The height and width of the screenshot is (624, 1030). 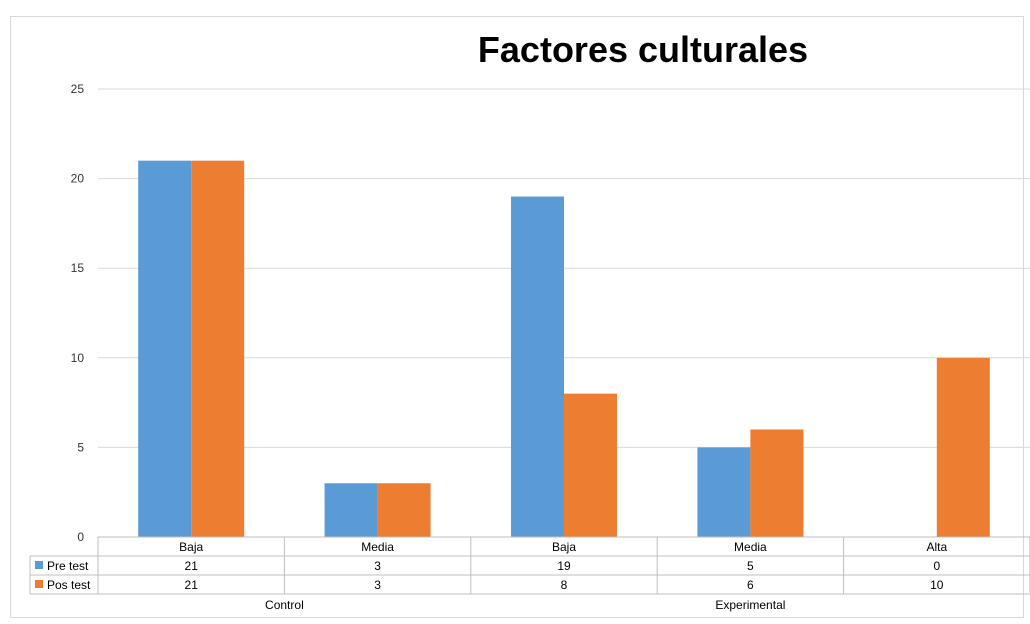 What do you see at coordinates (78, 89) in the screenshot?
I see `y-tick-label: 25` at bounding box center [78, 89].